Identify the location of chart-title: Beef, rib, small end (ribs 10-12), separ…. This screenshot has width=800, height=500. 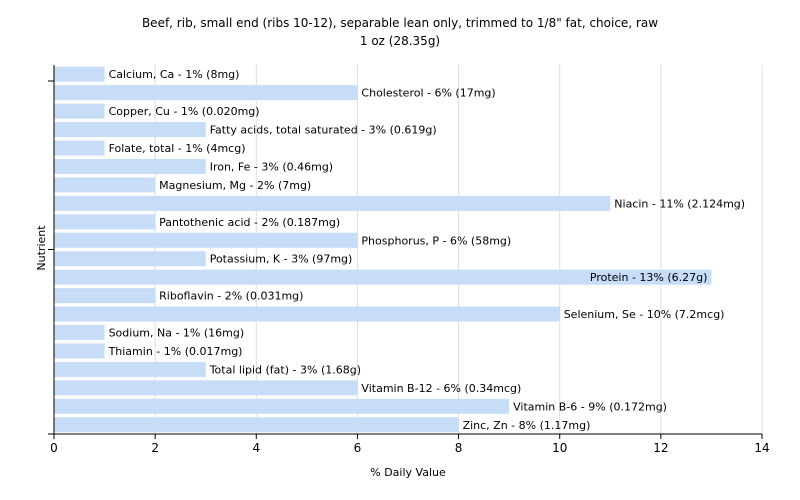
(400, 23).